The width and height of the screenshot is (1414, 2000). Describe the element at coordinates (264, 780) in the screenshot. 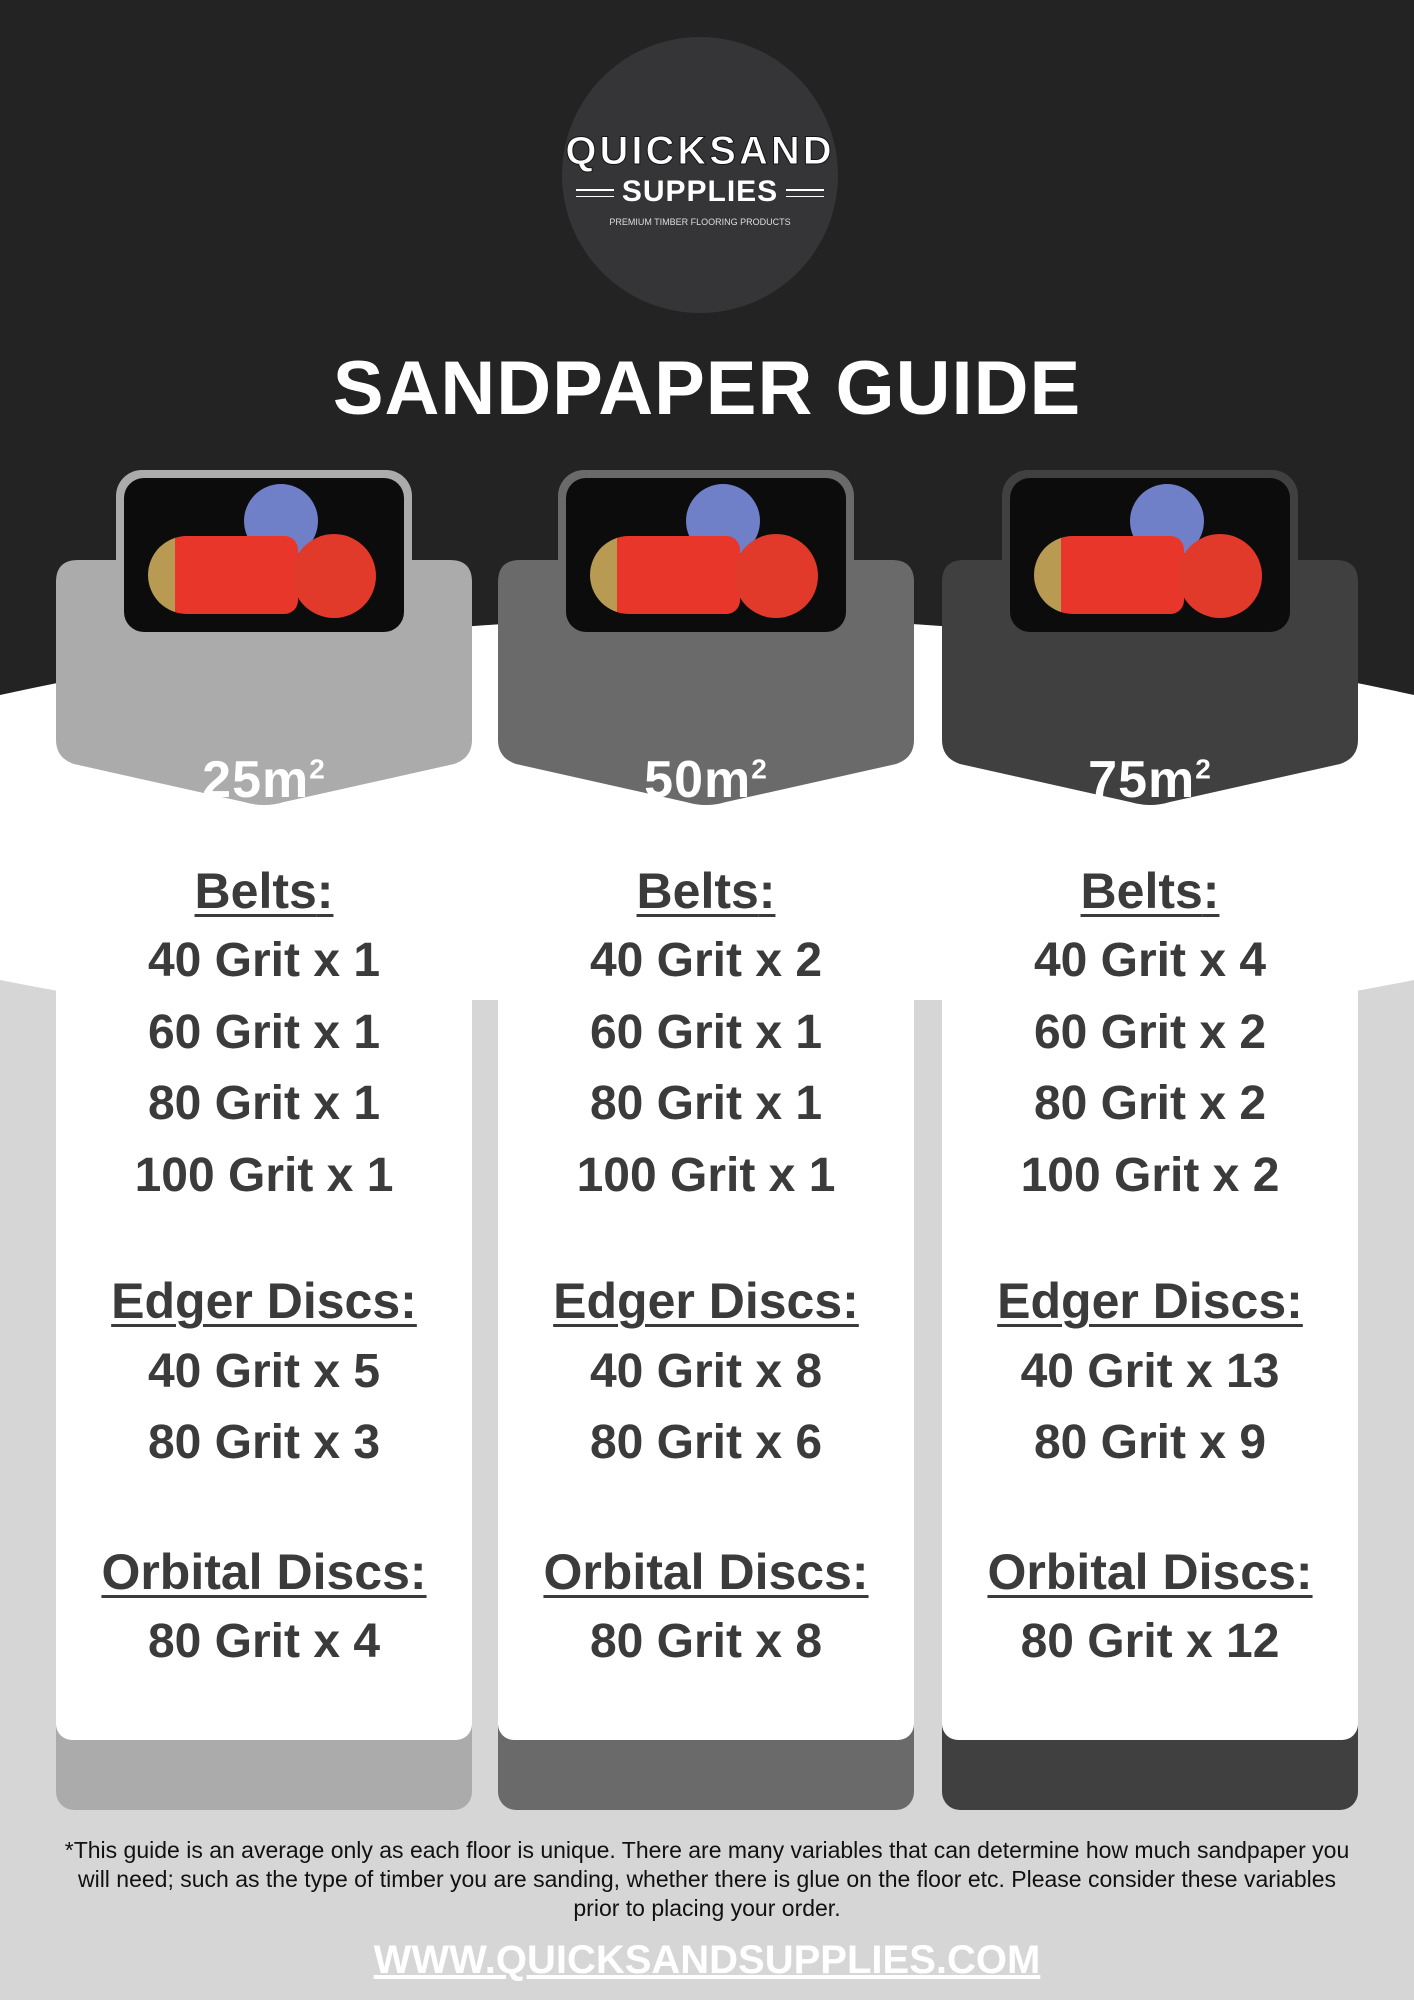

I see `area-label: 25m2` at that location.